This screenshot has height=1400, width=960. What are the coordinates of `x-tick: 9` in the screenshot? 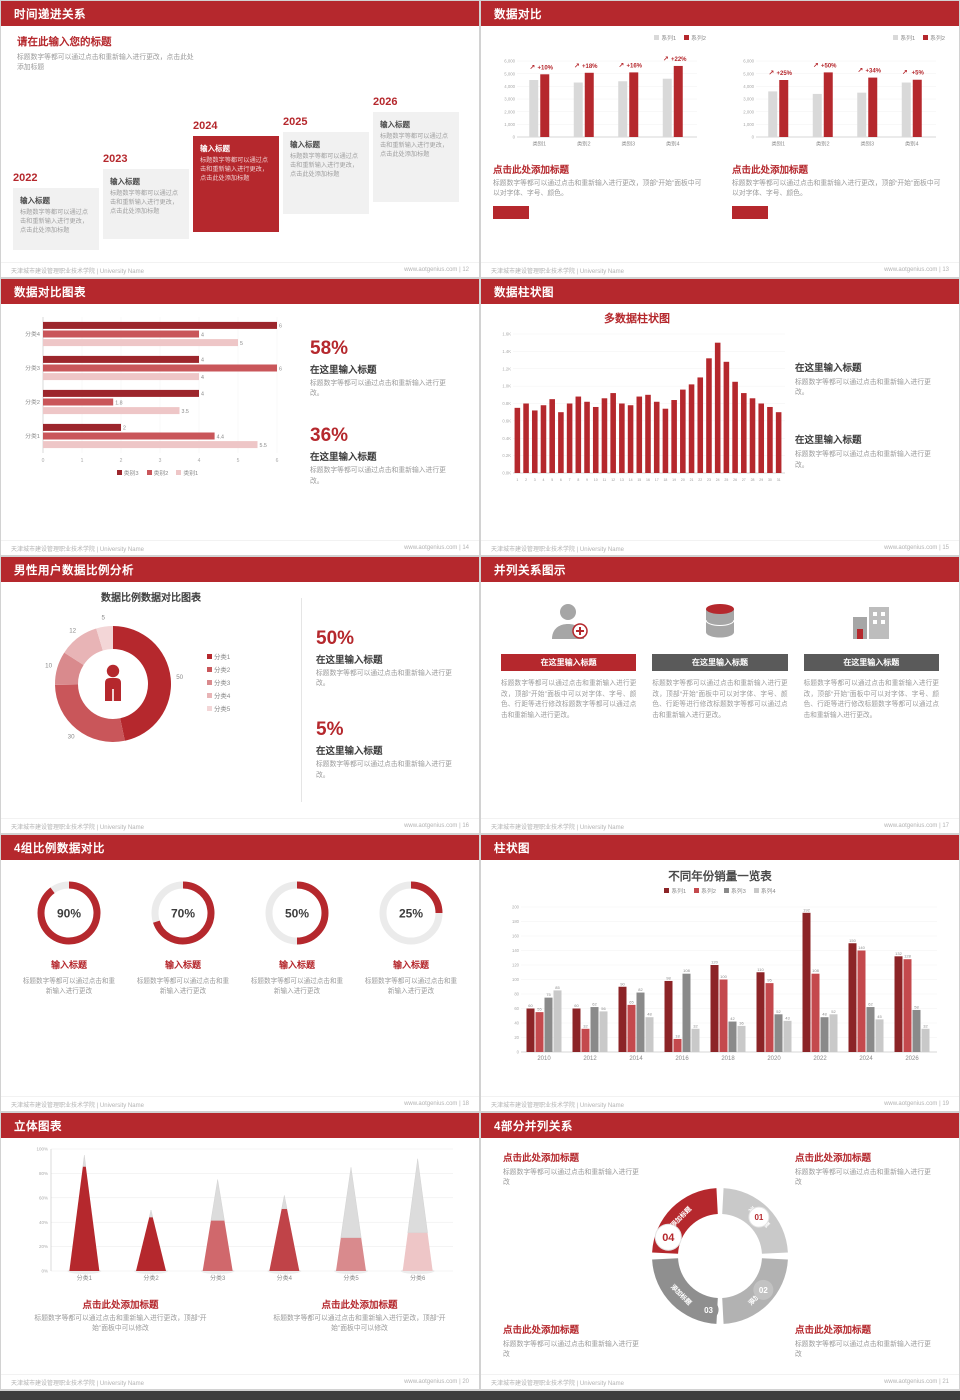 It's located at (587, 480).